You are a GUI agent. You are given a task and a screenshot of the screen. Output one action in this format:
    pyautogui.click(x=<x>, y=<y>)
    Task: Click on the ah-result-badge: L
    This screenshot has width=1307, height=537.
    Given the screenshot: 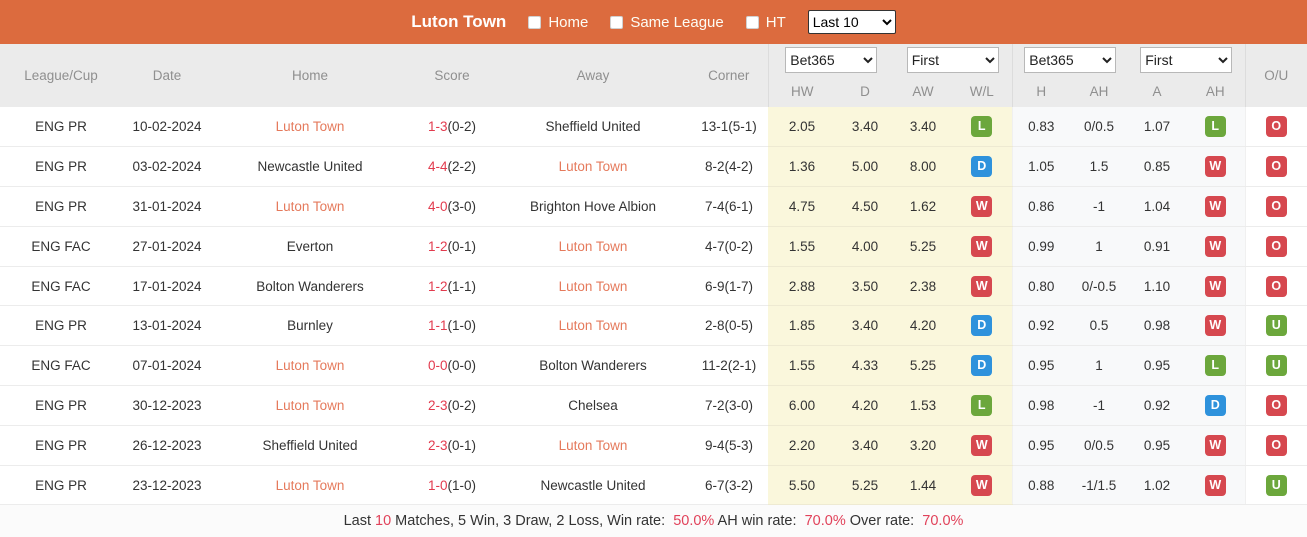 What is the action you would take?
    pyautogui.click(x=1215, y=366)
    